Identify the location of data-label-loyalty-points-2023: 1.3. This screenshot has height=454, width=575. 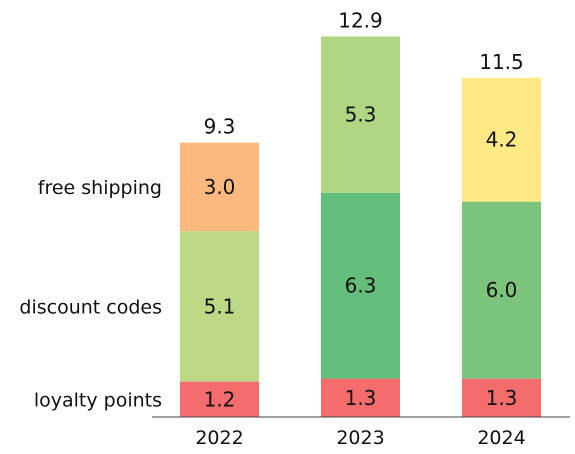
(361, 398).